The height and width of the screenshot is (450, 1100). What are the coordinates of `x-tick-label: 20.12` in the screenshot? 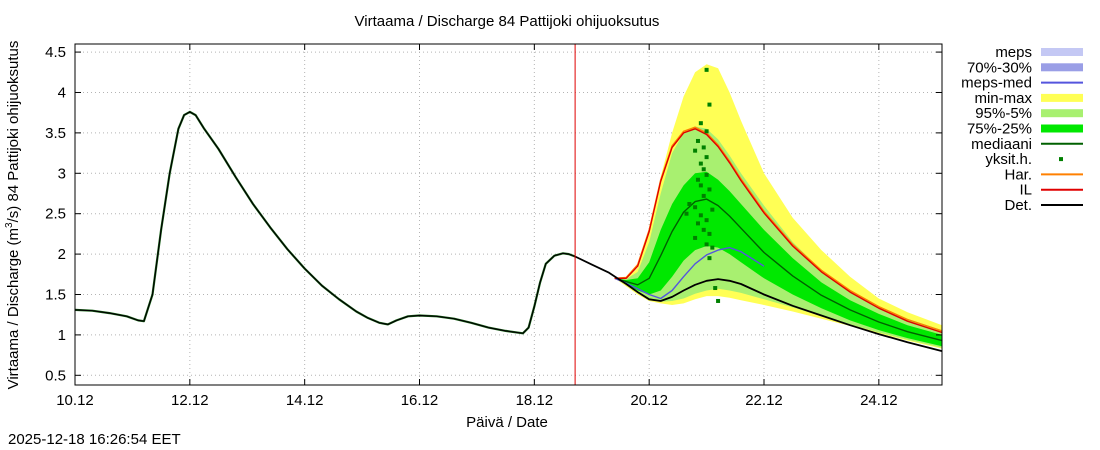 It's located at (649, 400).